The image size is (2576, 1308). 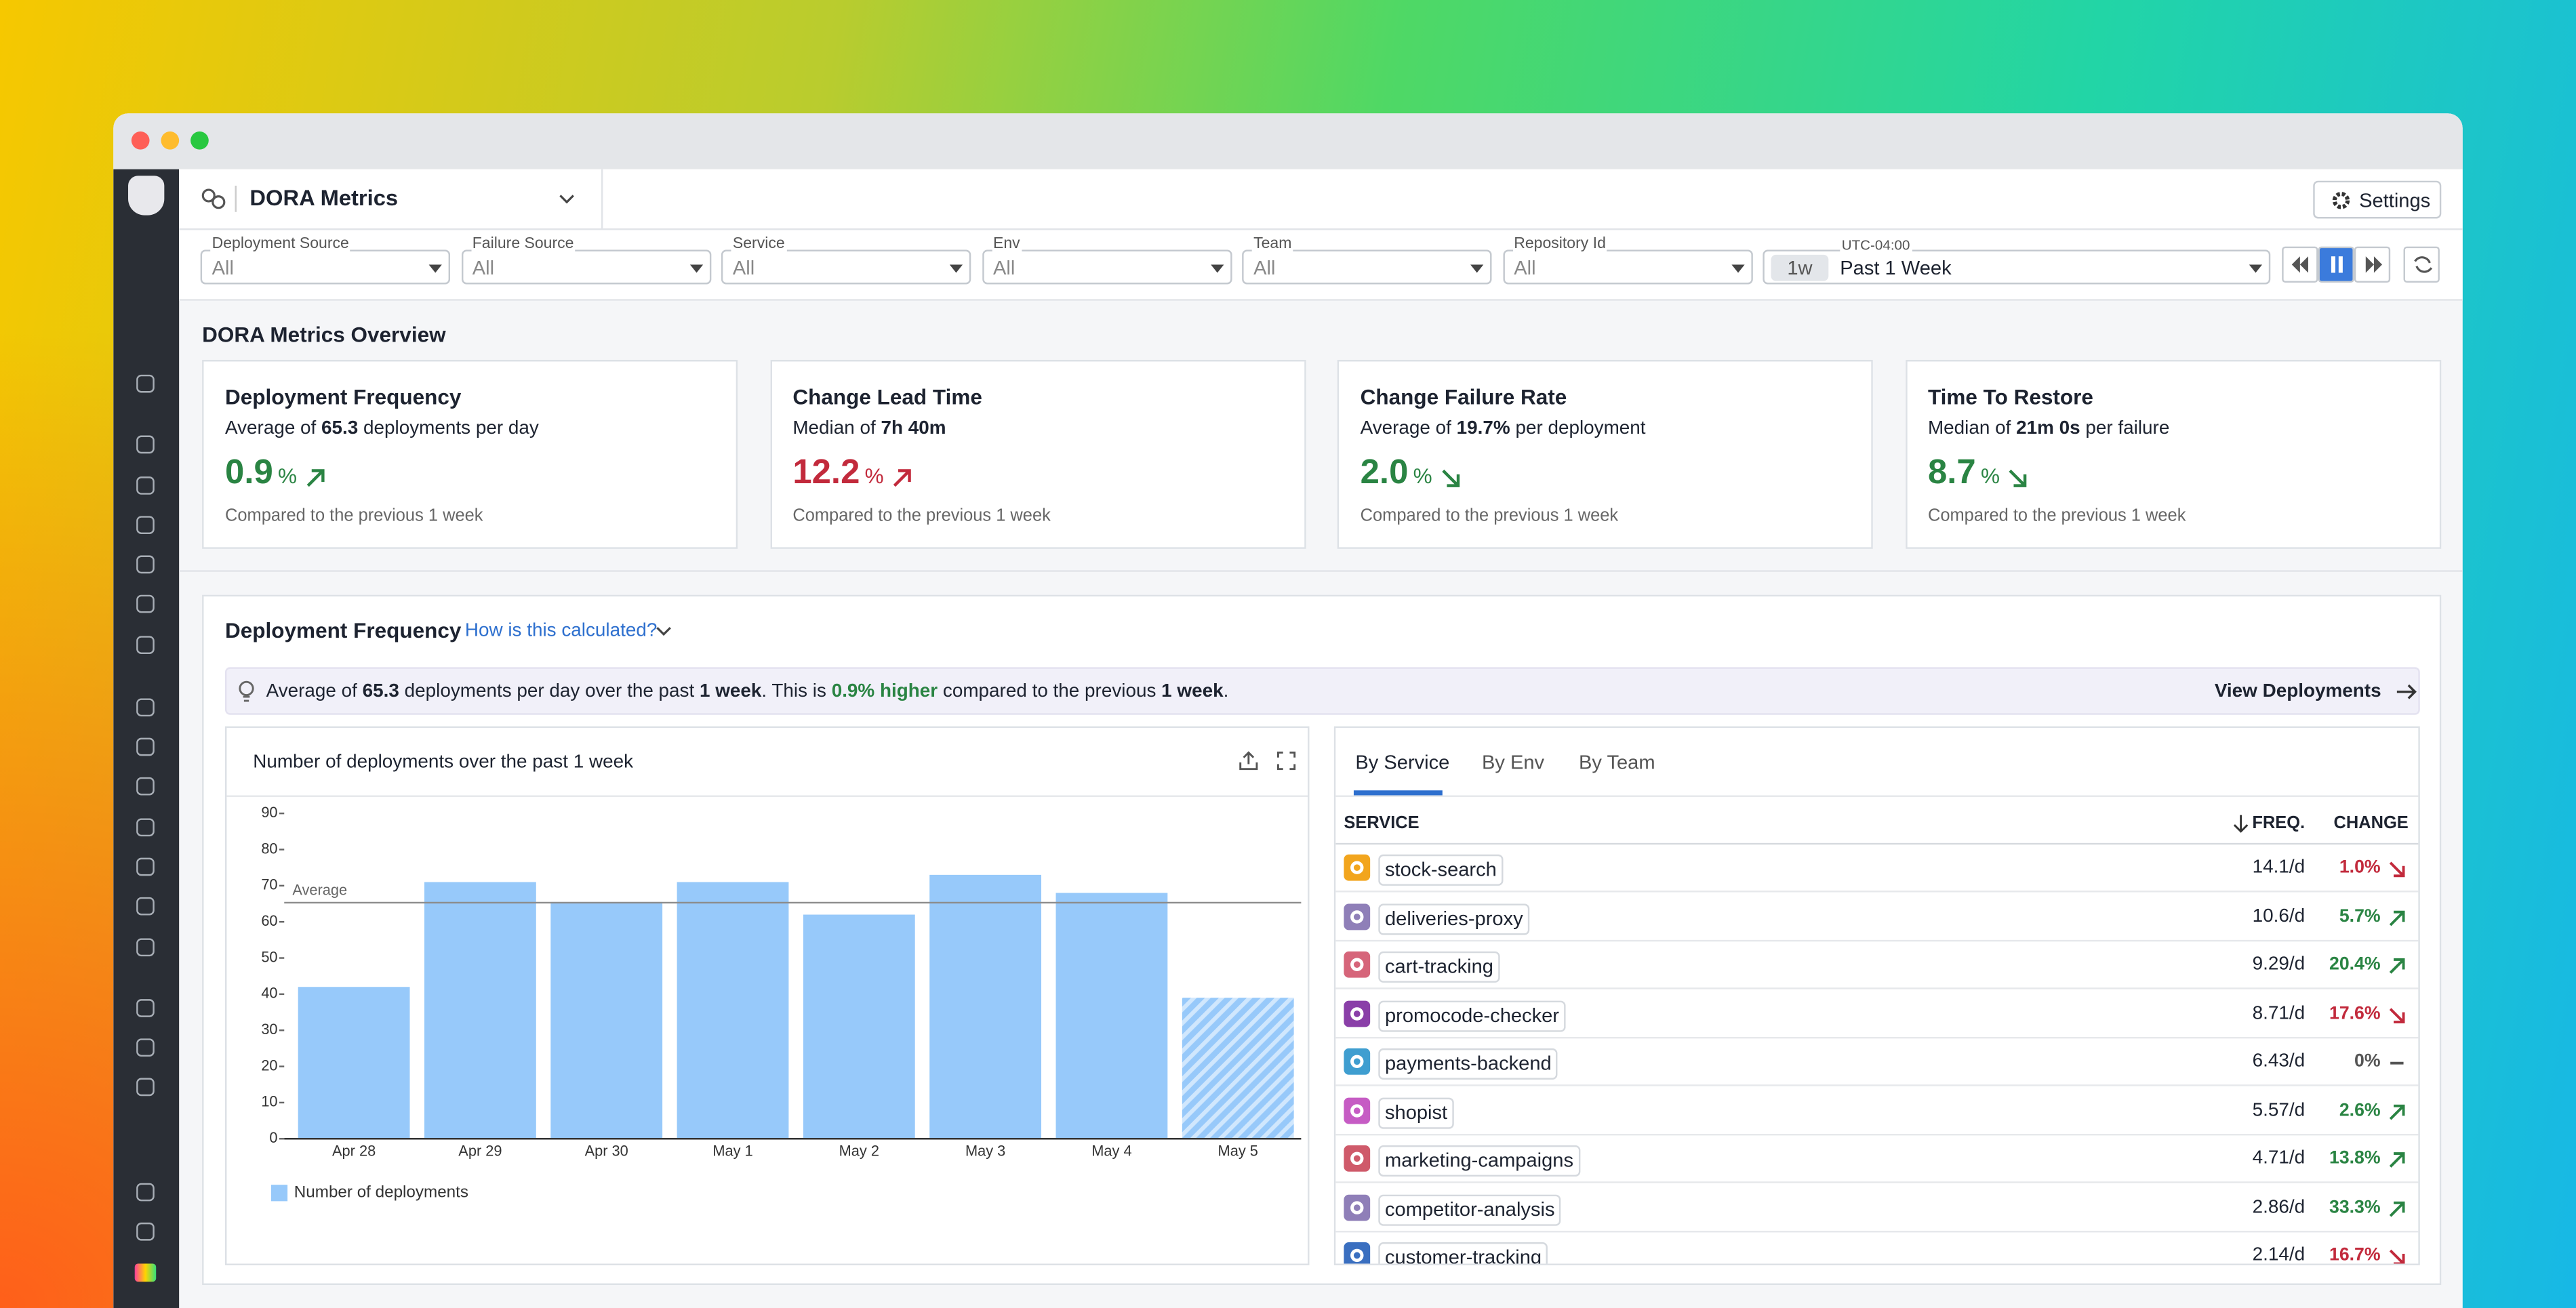 What do you see at coordinates (1416, 1112) in the screenshot?
I see `service-name: shopist` at bounding box center [1416, 1112].